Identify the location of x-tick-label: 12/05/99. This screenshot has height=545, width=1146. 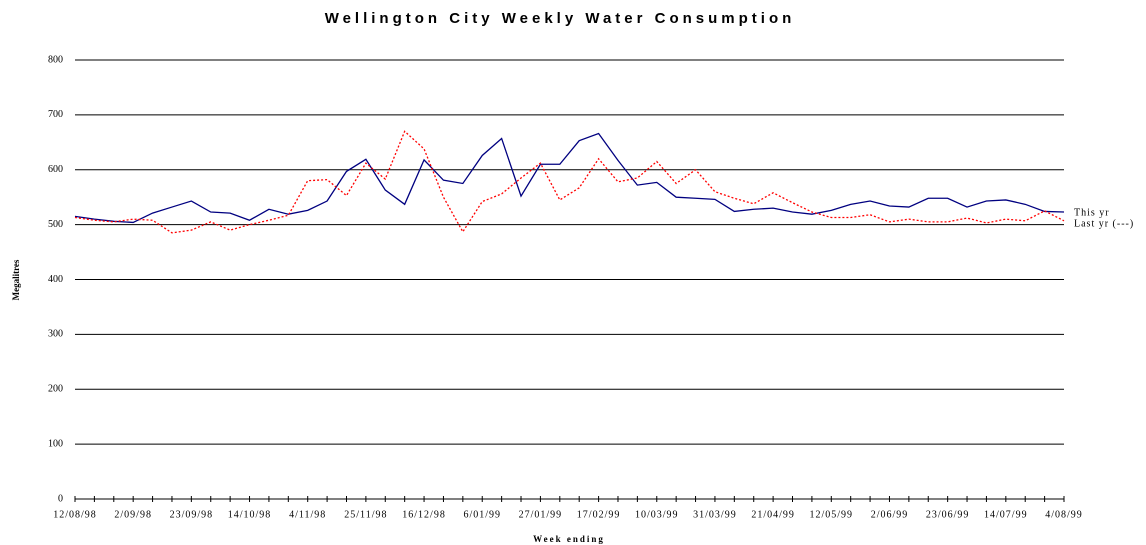
(832, 514).